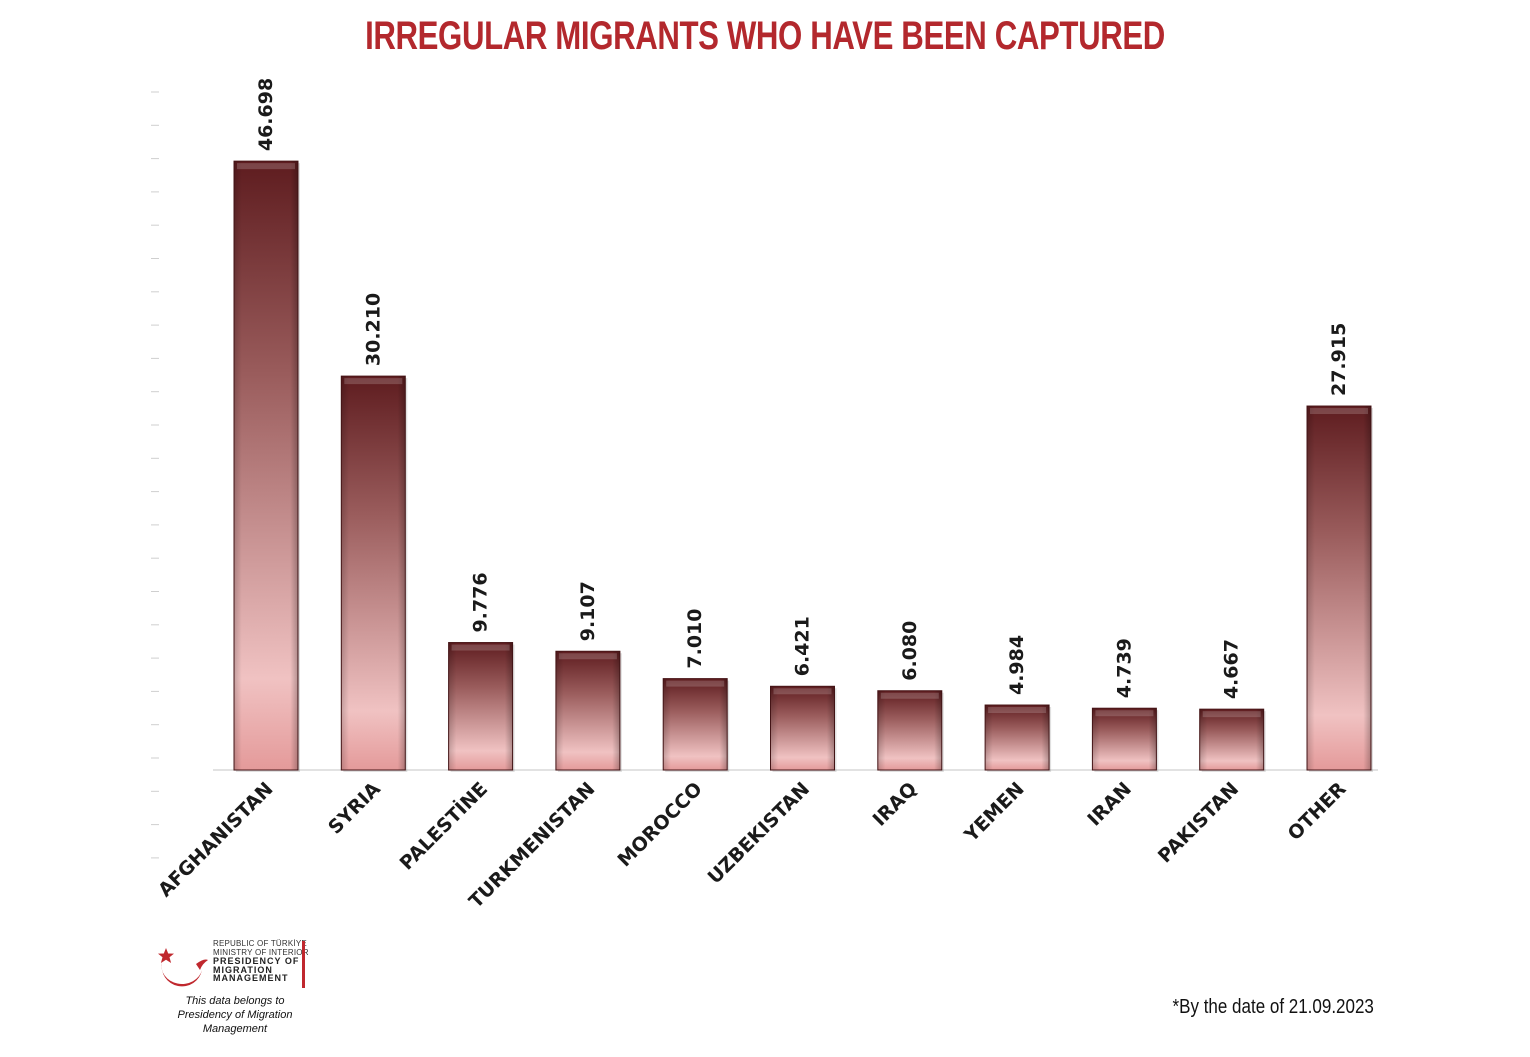 The height and width of the screenshot is (1057, 1530). What do you see at coordinates (659, 824) in the screenshot?
I see `category-label: MOROCCO` at bounding box center [659, 824].